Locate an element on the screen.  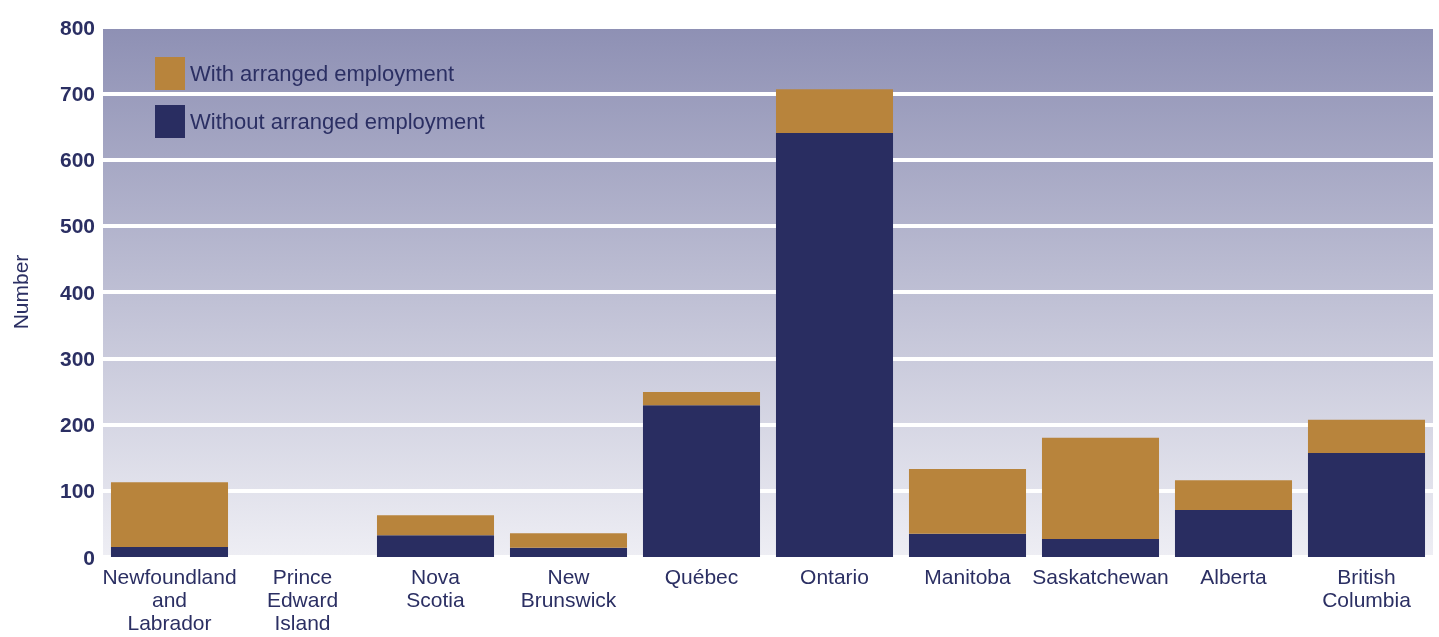
x-tick-label: Saskatchewan is located at coordinates (1100, 576).